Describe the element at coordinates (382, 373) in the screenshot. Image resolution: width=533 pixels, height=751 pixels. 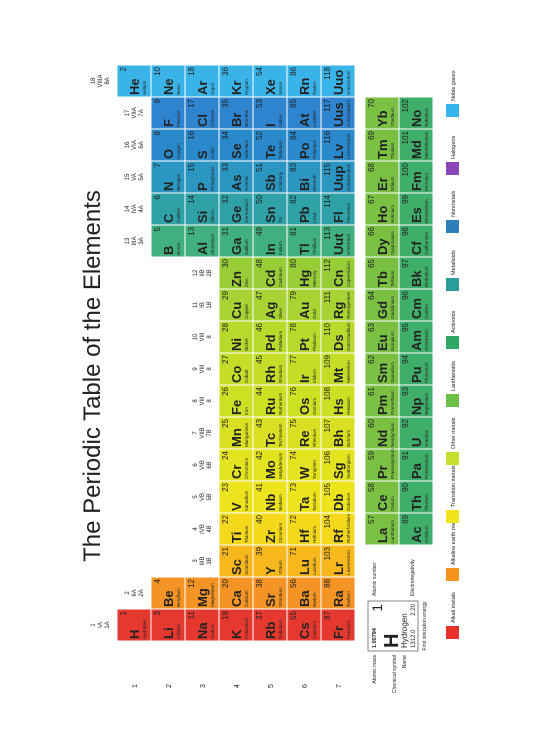
I see `symbol: Sm` at that location.